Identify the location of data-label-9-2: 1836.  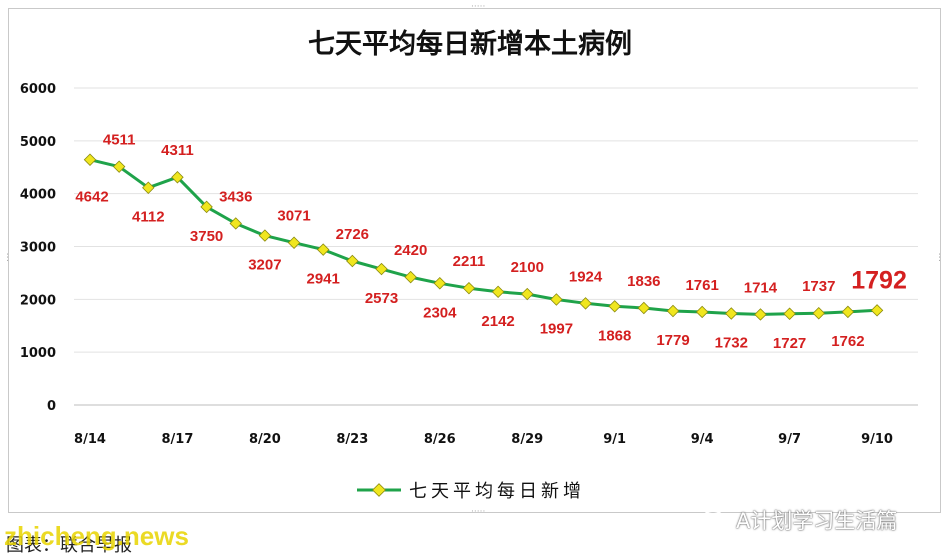
(643, 281).